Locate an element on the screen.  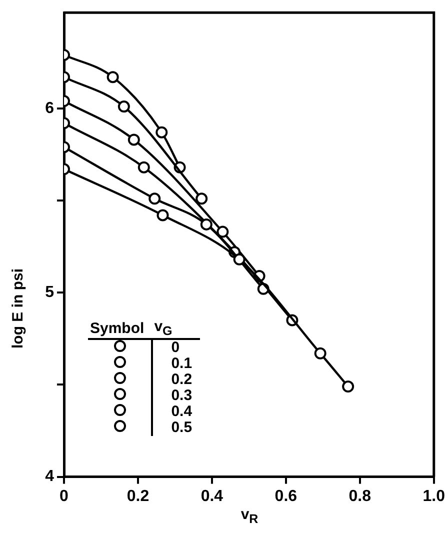
legend-label: 0.1 is located at coordinates (176, 363).